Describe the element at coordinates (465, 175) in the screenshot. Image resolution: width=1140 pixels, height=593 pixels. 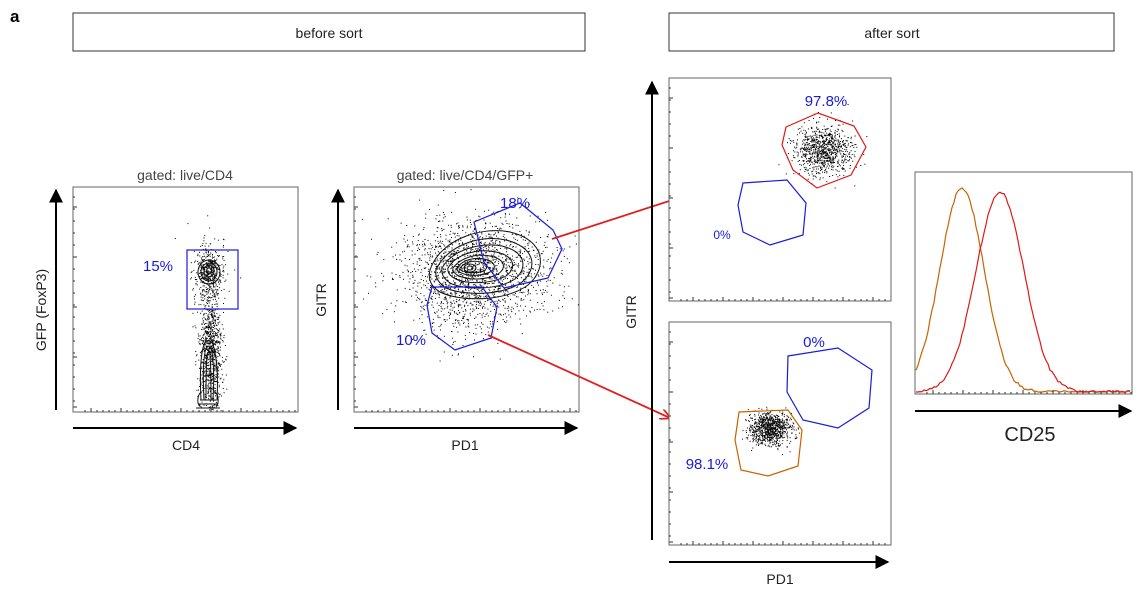
I see `plot2-title: gated: live/CD4/GFP+` at that location.